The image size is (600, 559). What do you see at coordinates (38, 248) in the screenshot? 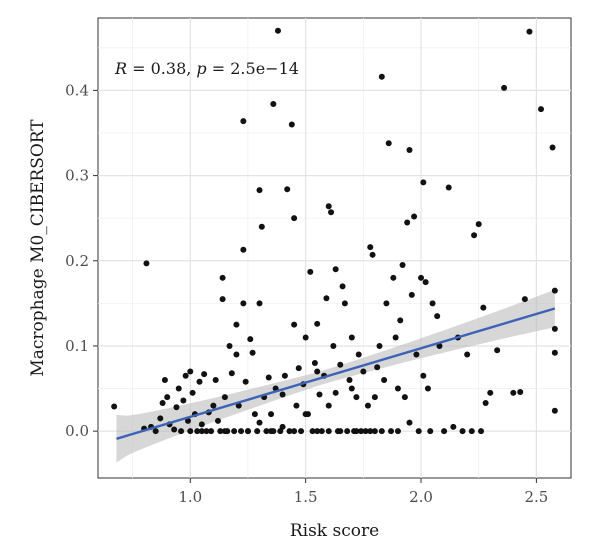
I see `y-axis-label: Macrophage M0_CIBERSORT` at bounding box center [38, 248].